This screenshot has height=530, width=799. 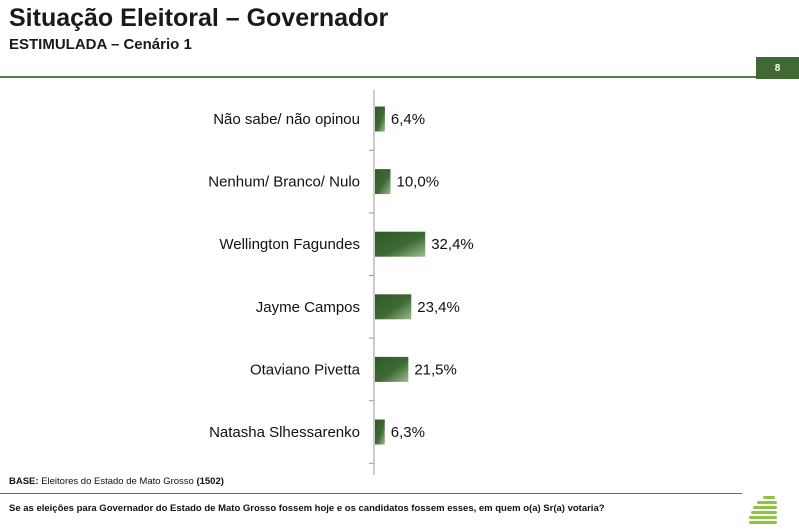 What do you see at coordinates (24, 481) in the screenshot?
I see `base-label: BASE:` at bounding box center [24, 481].